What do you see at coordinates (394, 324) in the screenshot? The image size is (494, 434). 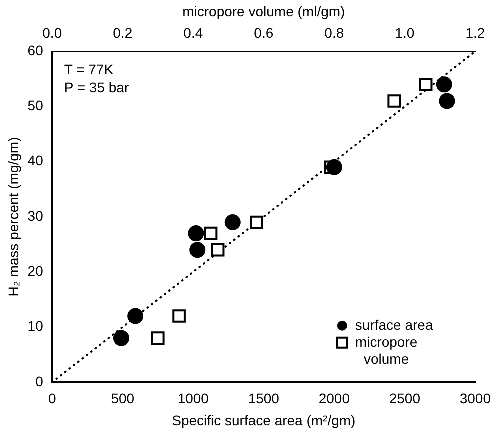 I see `legend-label: surface area` at bounding box center [394, 324].